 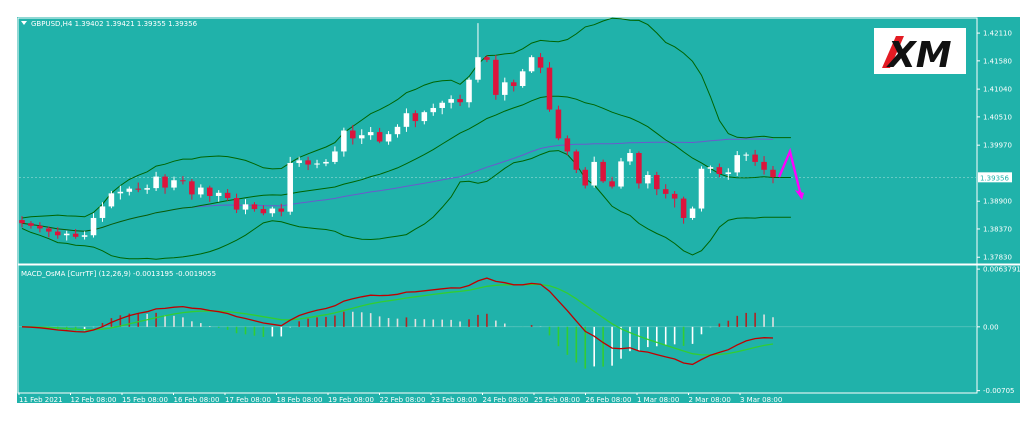 I want to click on forecast-arrow-head, so click(x=799, y=194).